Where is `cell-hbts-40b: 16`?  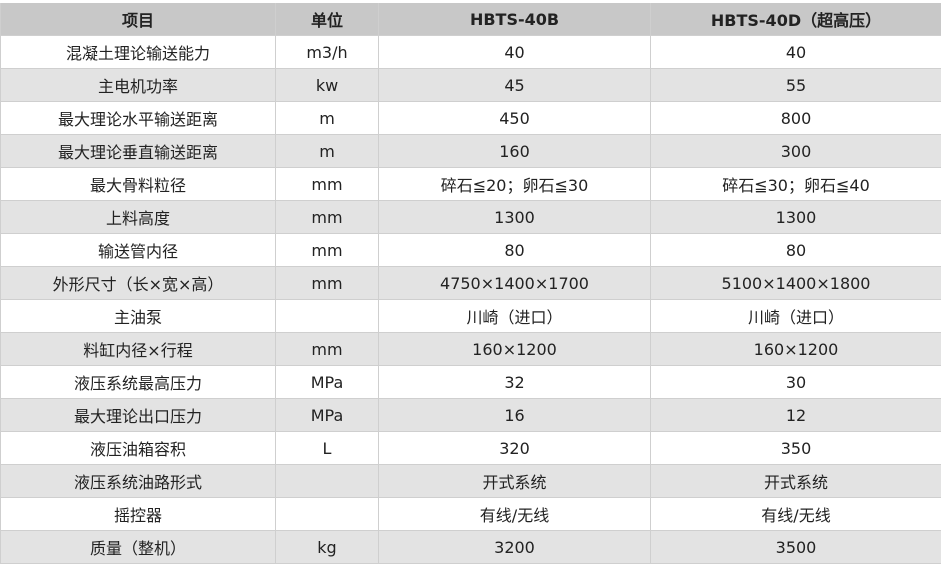
cell-hbts-40b: 16 is located at coordinates (514, 415).